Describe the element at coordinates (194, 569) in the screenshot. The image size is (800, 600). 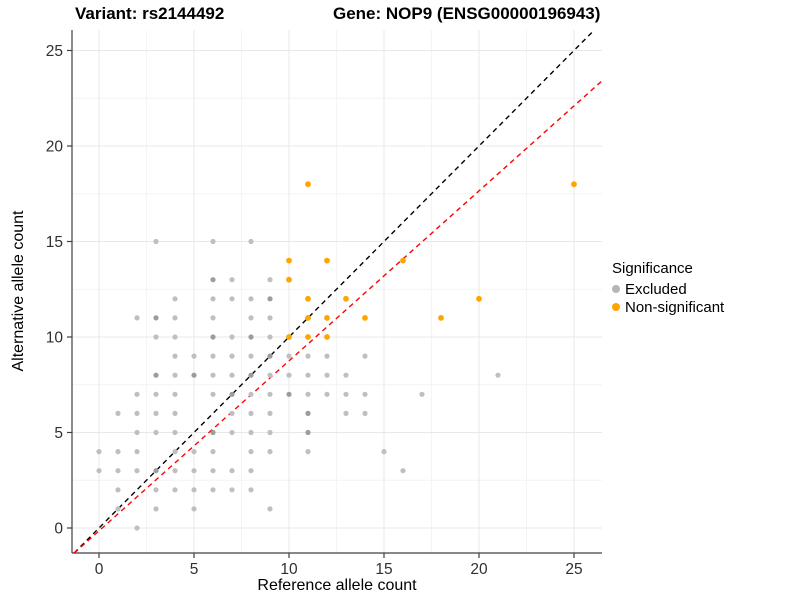
I see `x-tick-label: 5` at that location.